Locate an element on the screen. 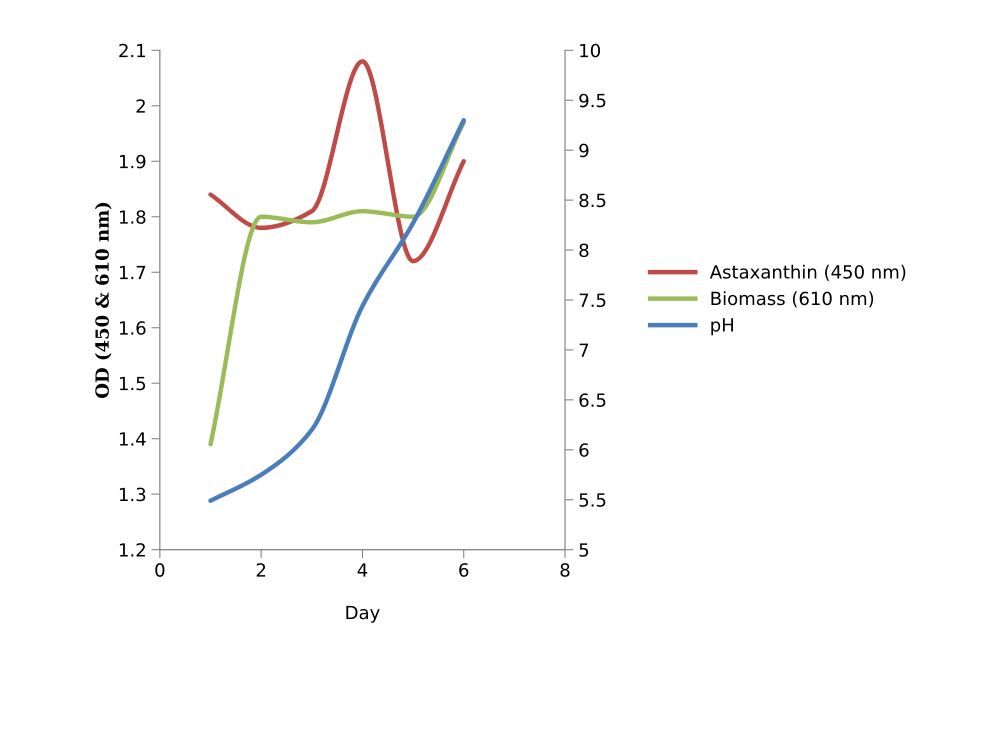  y-tick-label: 1.3 is located at coordinates (133, 495).